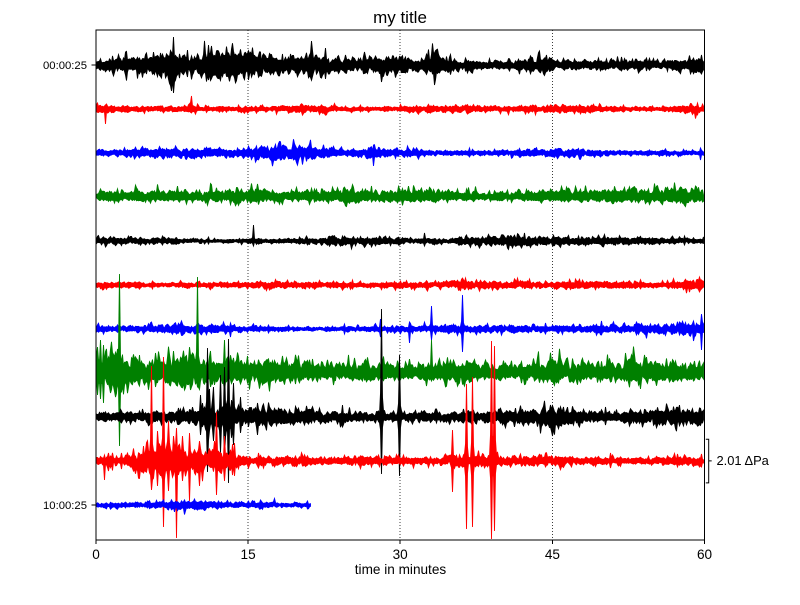 This screenshot has height=605, width=800. Describe the element at coordinates (248, 554) in the screenshot. I see `svg-text: 15` at that location.